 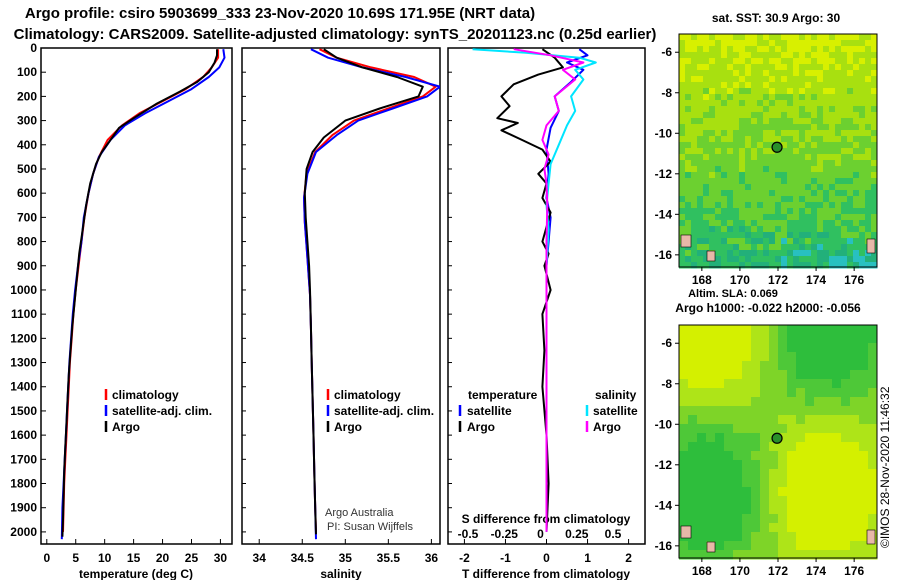 What do you see at coordinates (503, 395) in the screenshot?
I see `legend-title-temperature: temperature` at bounding box center [503, 395].